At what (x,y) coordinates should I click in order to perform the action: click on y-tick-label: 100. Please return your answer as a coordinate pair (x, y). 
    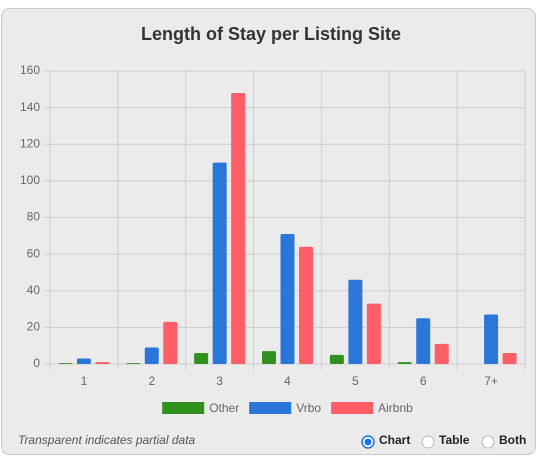
    Looking at the image, I should click on (30, 180).